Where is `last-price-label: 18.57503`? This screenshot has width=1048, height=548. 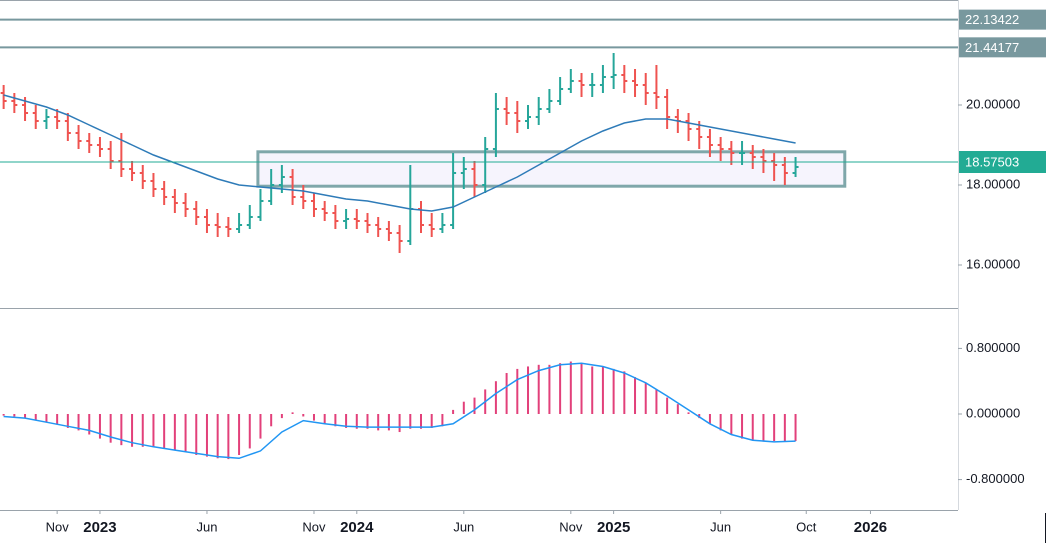 last-price-label: 18.57503 is located at coordinates (992, 161).